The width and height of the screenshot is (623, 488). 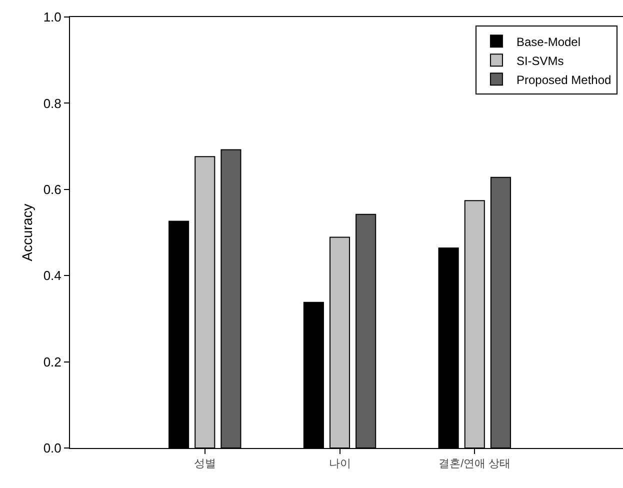 What do you see at coordinates (474, 464) in the screenshot?
I see `x-tick-label: 결혼/연애 상태` at bounding box center [474, 464].